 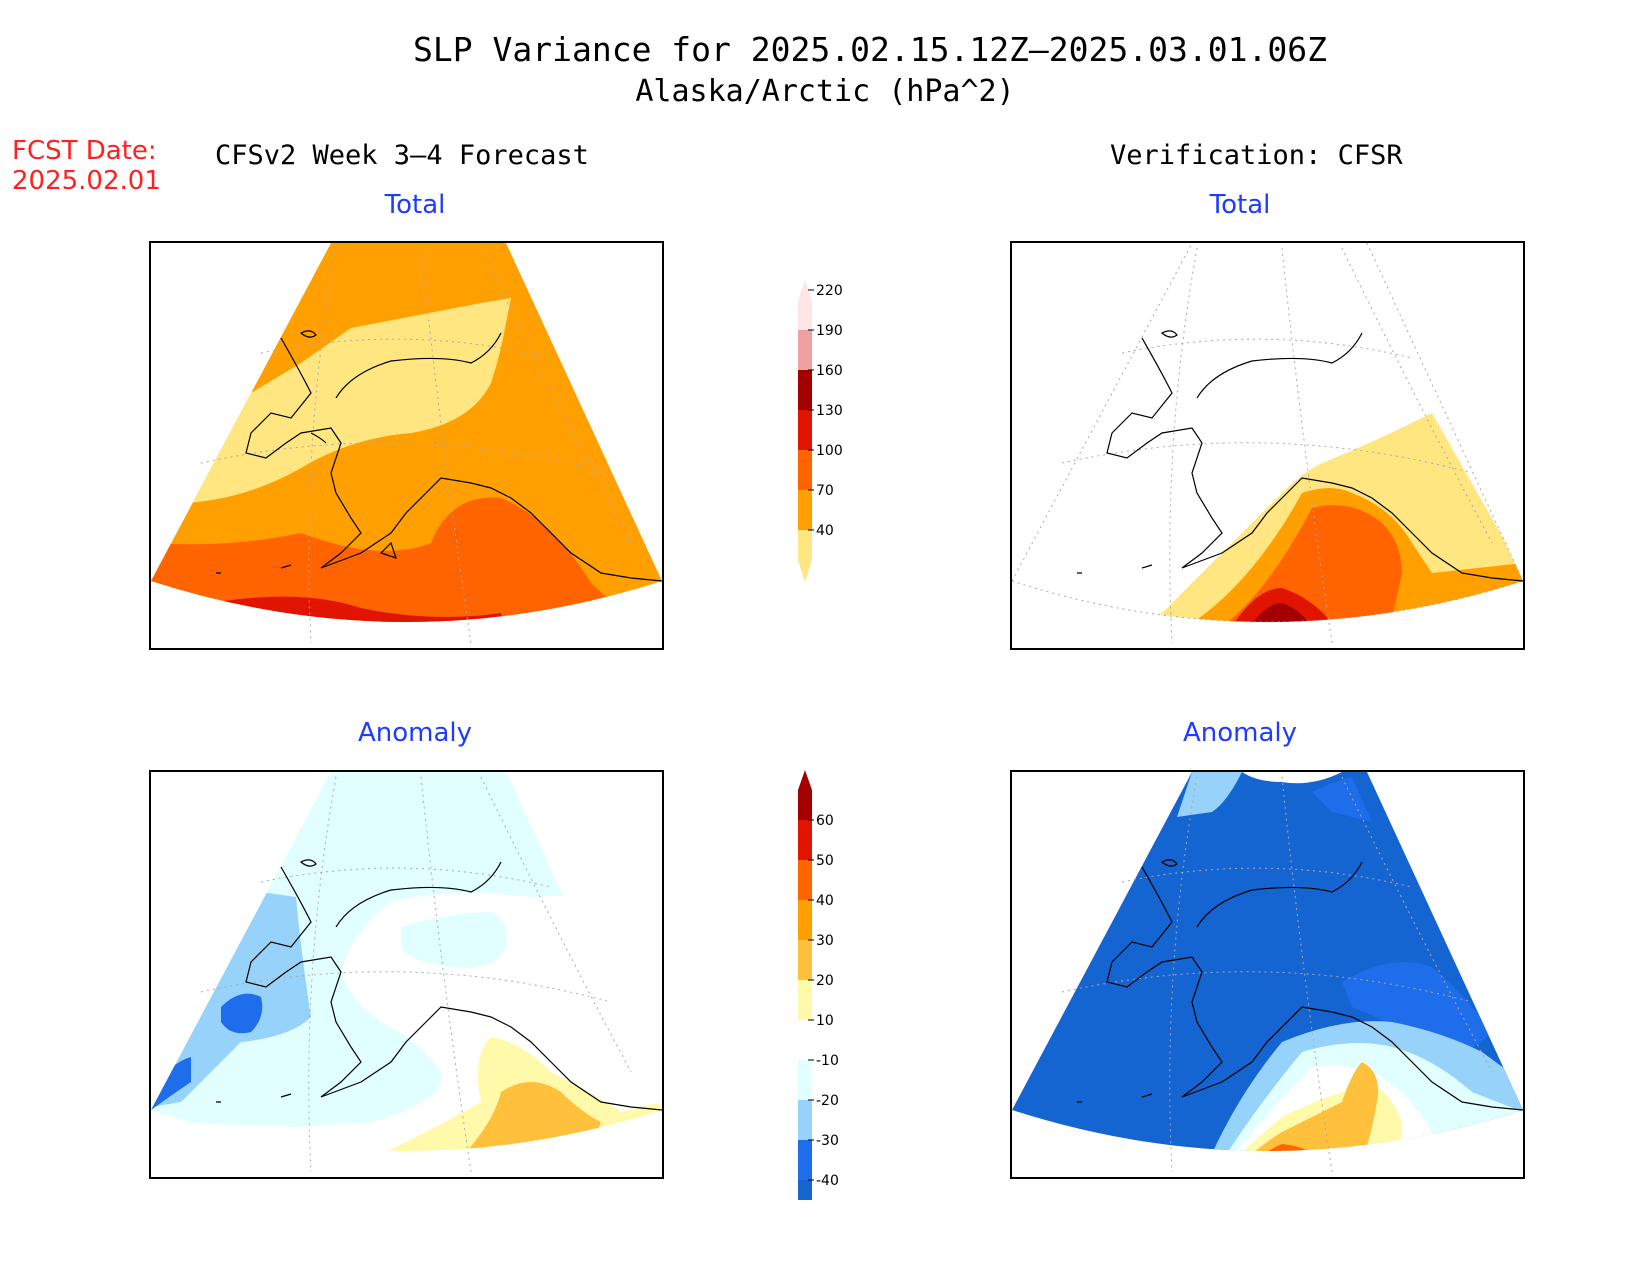 I want to click on cb2-tick-label: -30, so click(x=827, y=1141).